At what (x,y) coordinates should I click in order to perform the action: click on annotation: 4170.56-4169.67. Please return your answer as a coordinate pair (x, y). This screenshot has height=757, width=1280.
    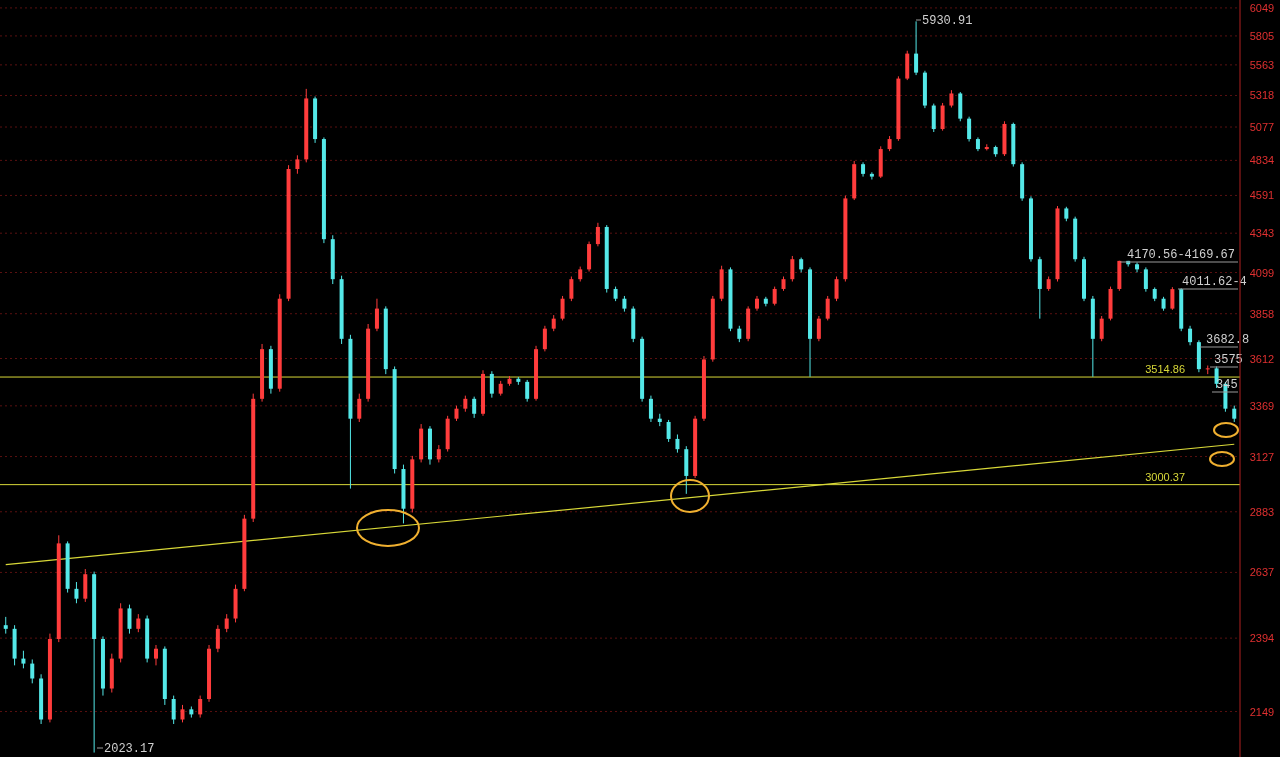
    Looking at the image, I should click on (1181, 255).